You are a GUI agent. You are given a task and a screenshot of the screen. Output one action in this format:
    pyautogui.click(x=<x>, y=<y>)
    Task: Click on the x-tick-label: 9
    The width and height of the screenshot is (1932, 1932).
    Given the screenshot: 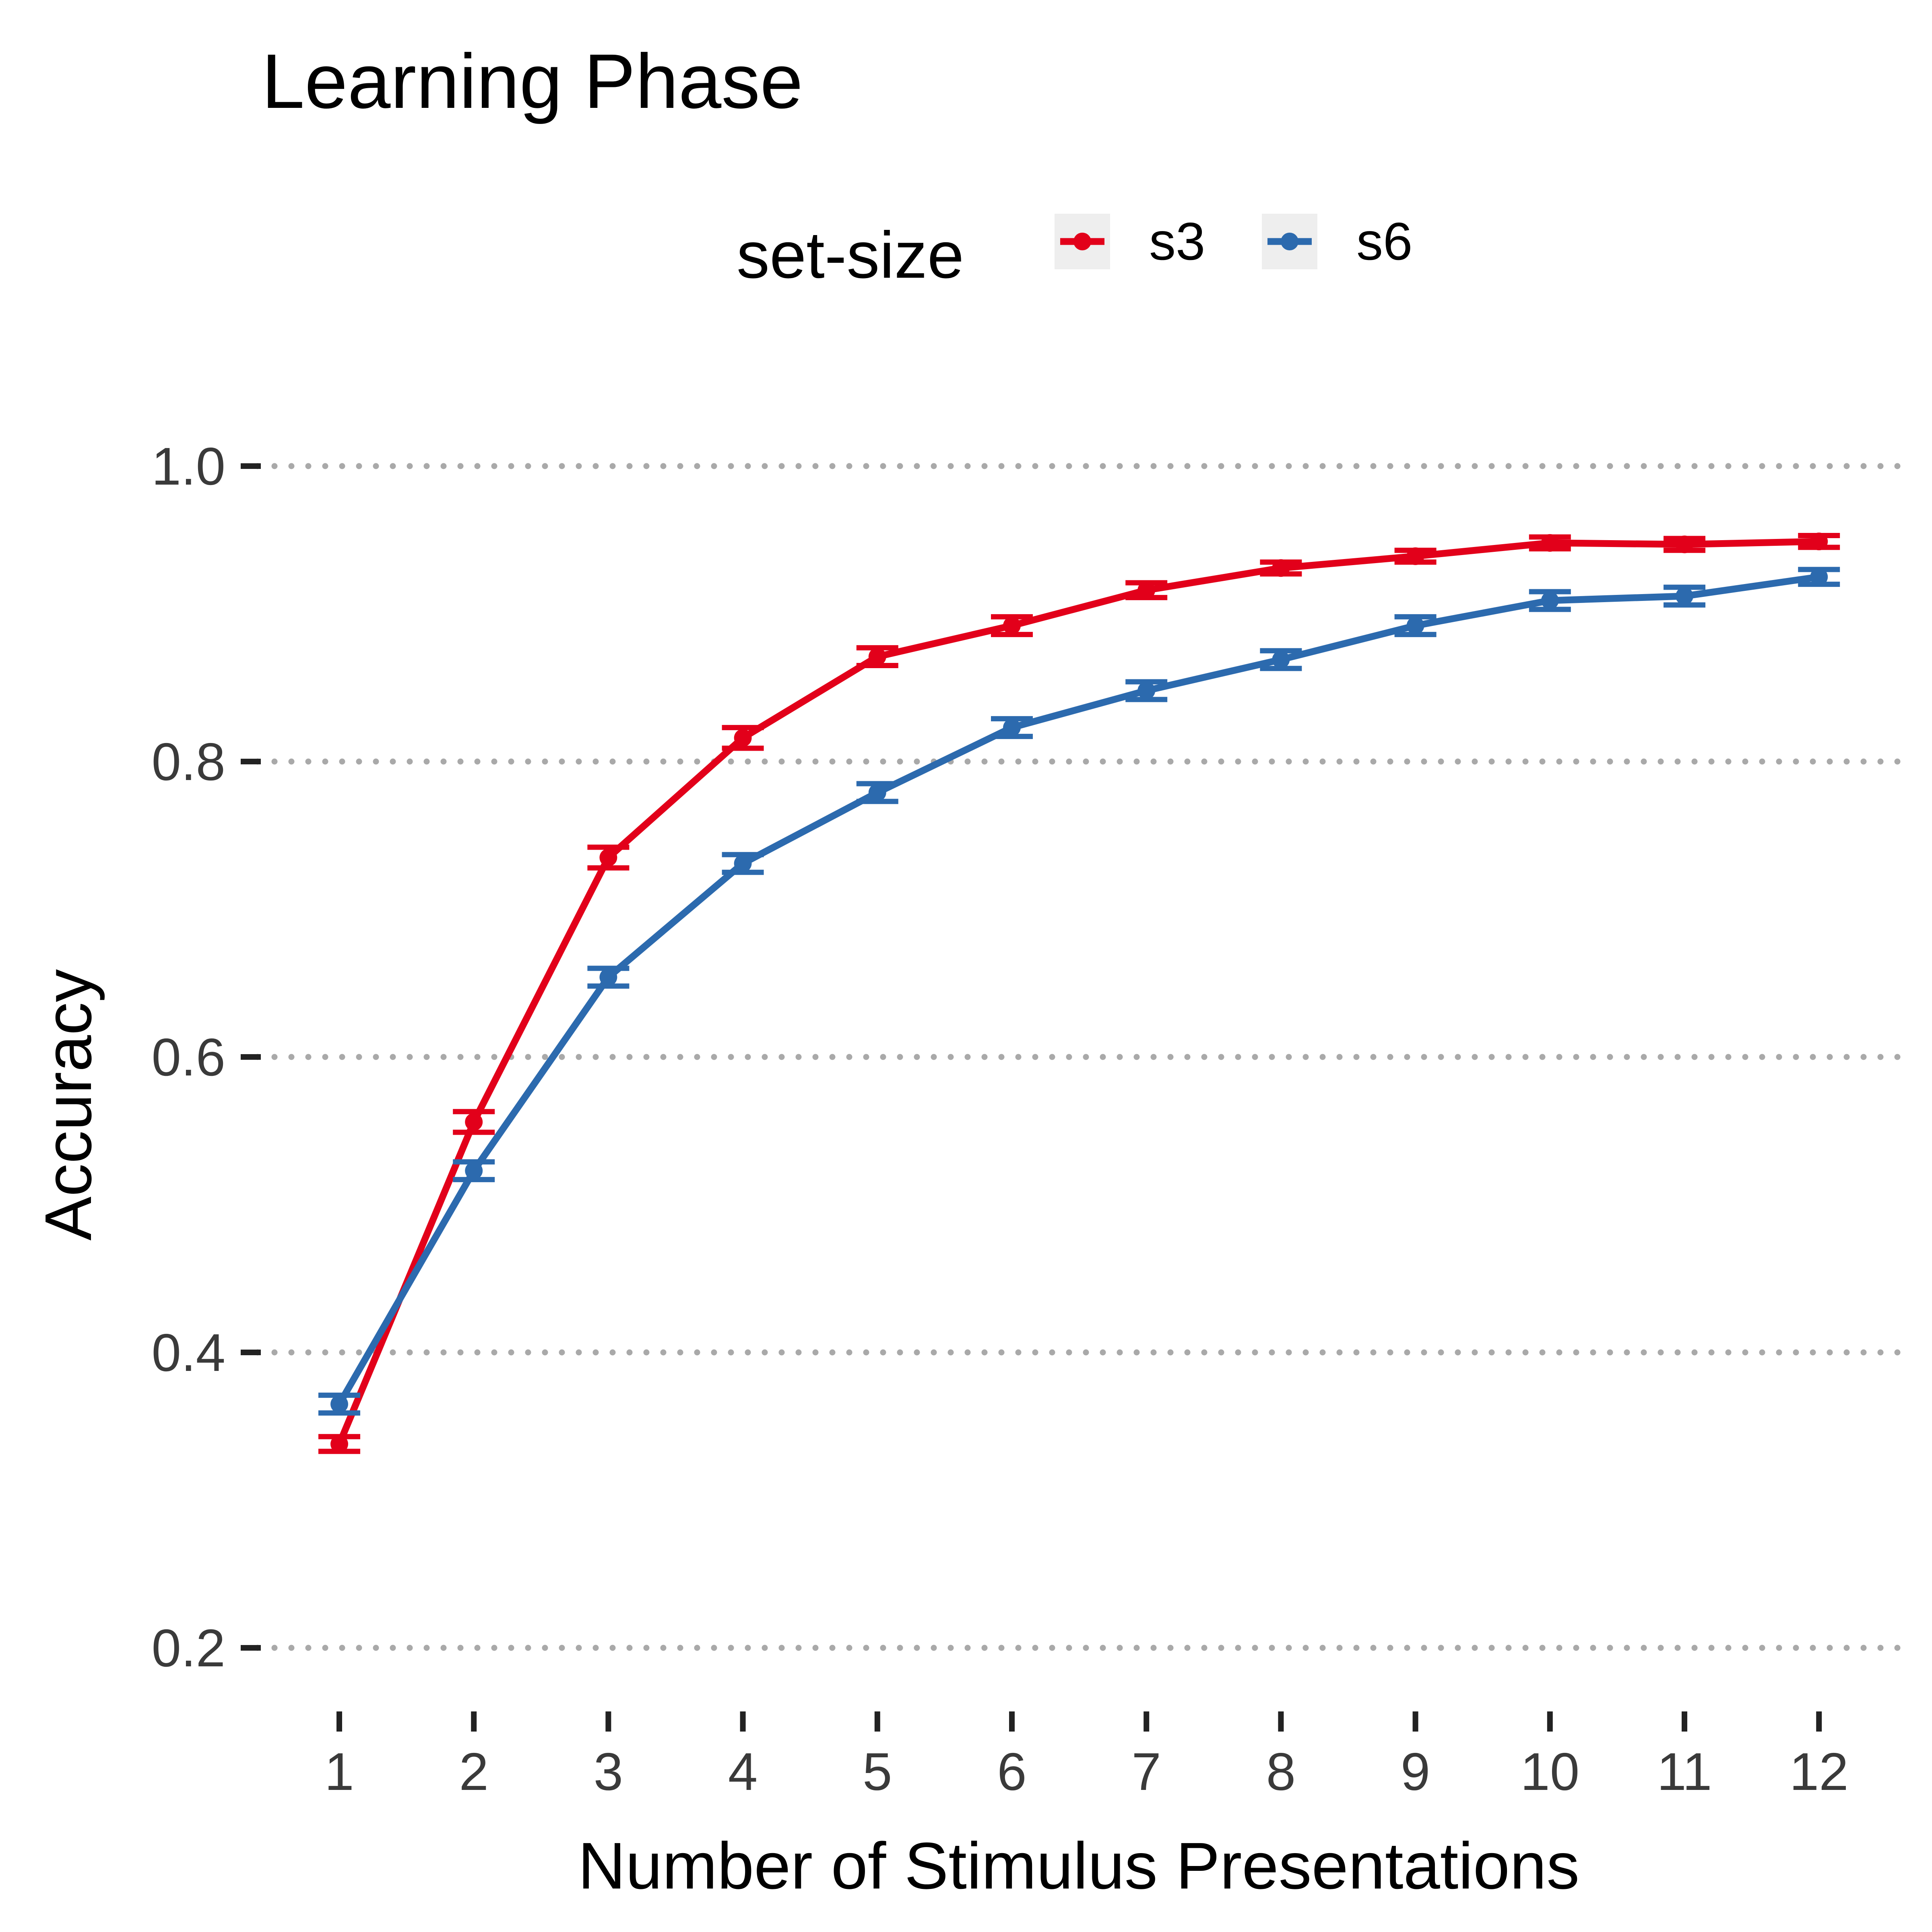 What is the action you would take?
    pyautogui.click(x=1415, y=1771)
    